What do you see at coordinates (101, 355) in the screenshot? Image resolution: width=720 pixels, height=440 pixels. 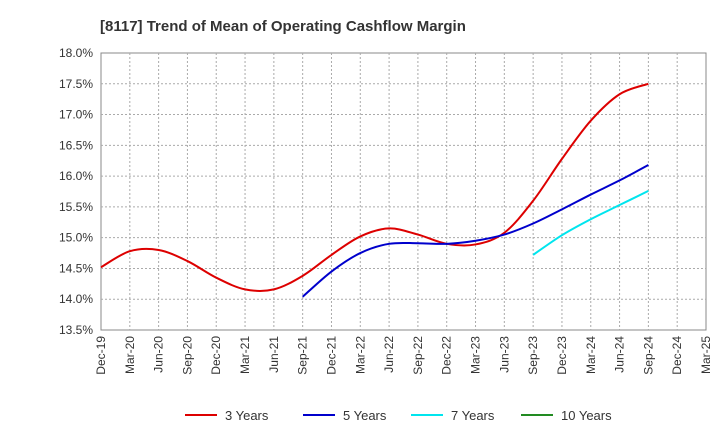 I see `x-tick-label: Dec-19` at bounding box center [101, 355].